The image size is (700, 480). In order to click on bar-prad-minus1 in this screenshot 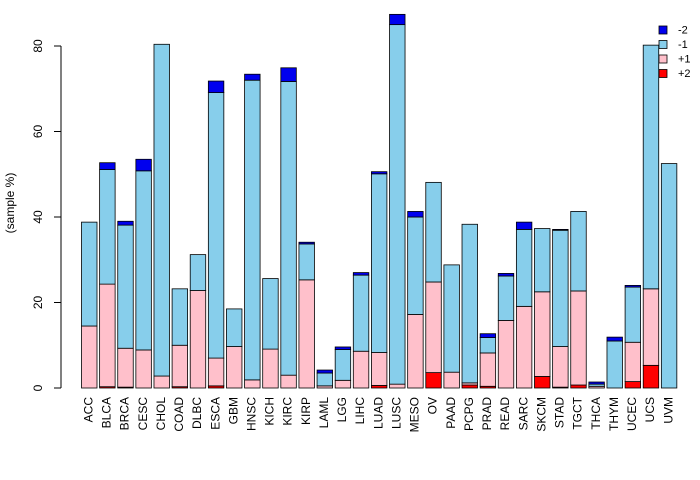, I will do `click(488, 345)`.